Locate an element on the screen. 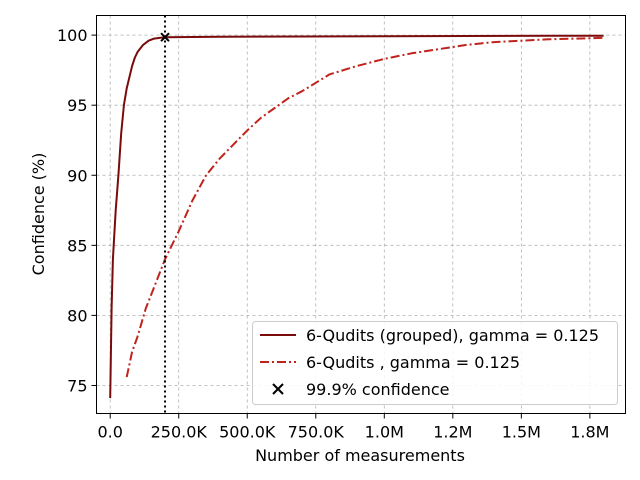 The image size is (640, 480). x-tick-label: 750.0K is located at coordinates (316, 432).